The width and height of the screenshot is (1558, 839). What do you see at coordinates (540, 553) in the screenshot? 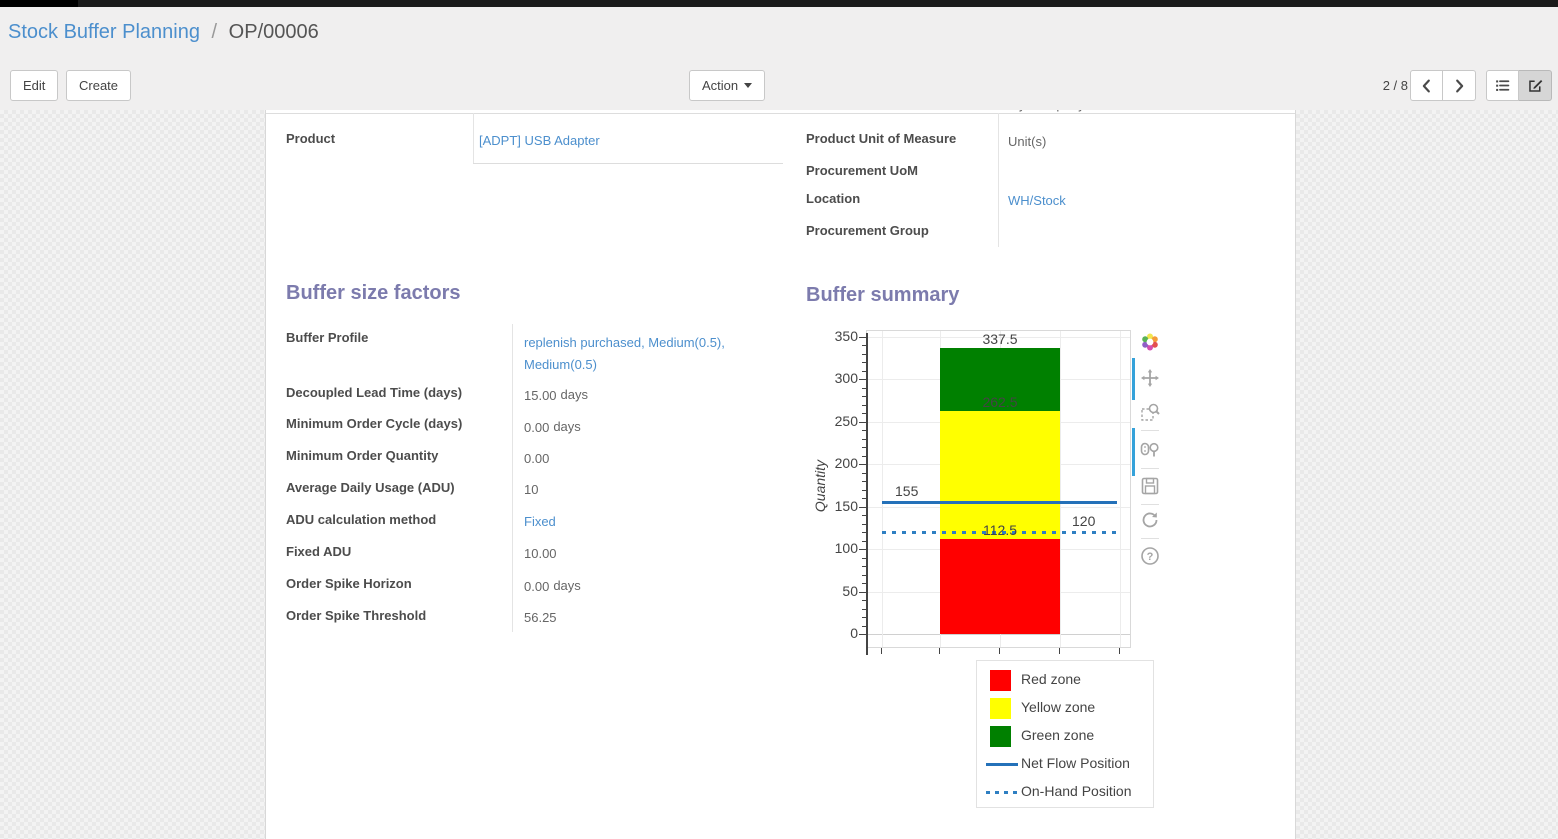
I see `field-value-fixed-adu: 10.00` at bounding box center [540, 553].